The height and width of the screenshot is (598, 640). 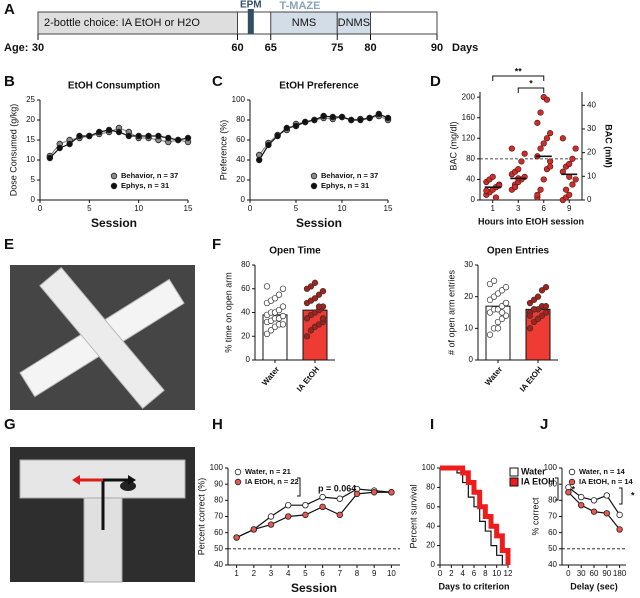 What do you see at coordinates (474, 573) in the screenshot?
I see `x-tick-label: 6` at bounding box center [474, 573].